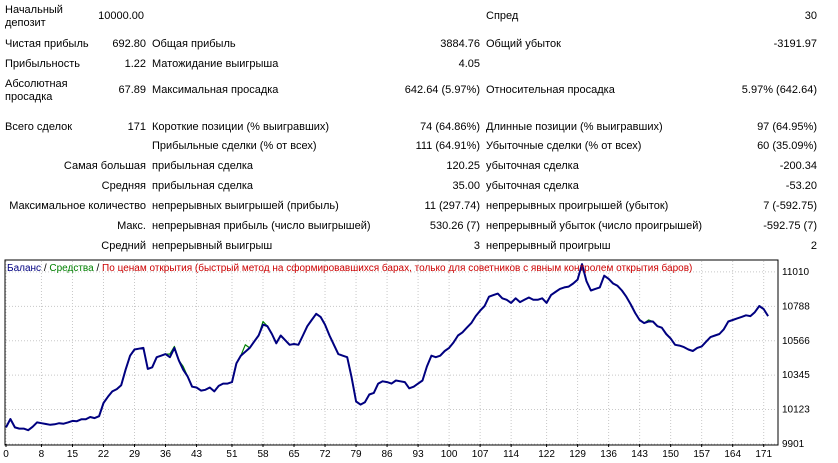 The height and width of the screenshot is (463, 838). I want to click on average-profit-label: прибыльная сделка, so click(203, 186).